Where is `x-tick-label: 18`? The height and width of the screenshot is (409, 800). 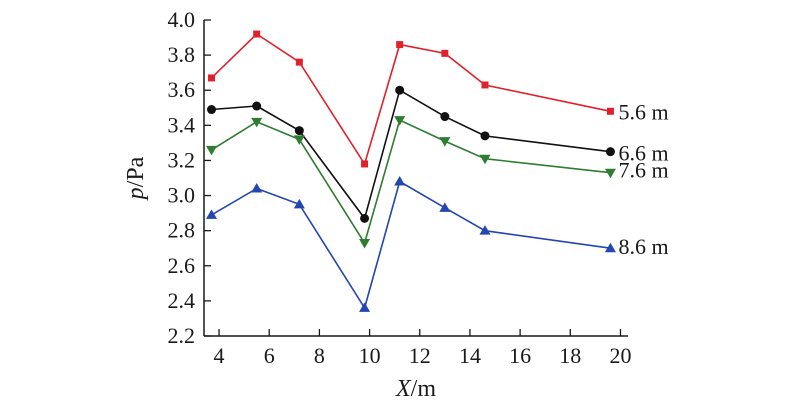
x-tick-label: 18 is located at coordinates (570, 355).